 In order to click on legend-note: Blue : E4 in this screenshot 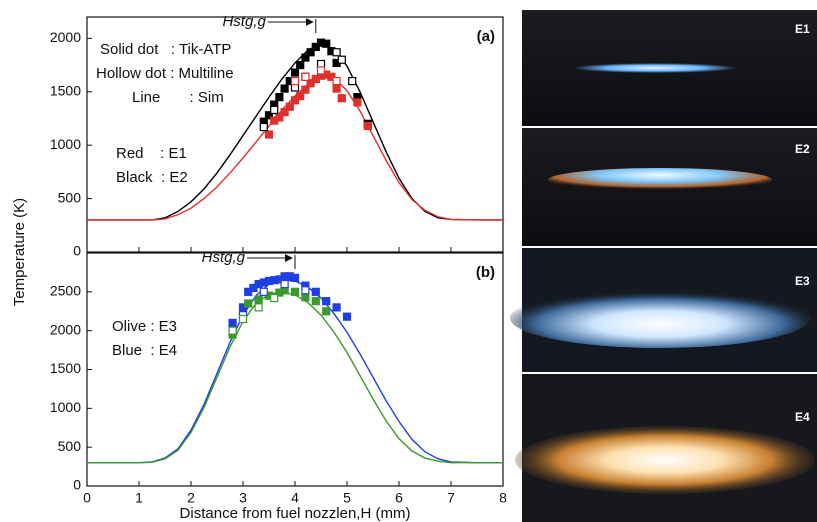, I will do `click(144, 350)`.